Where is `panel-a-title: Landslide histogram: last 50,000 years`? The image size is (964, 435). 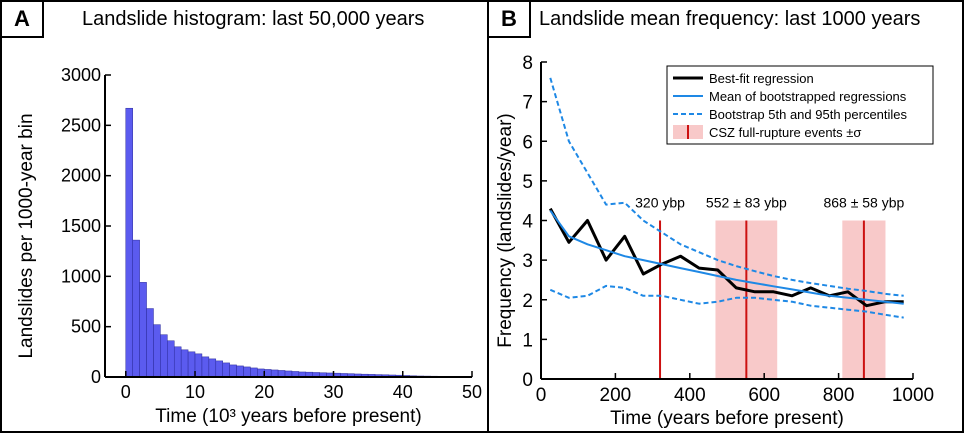
panel-a-title: Landslide histogram: last 50,000 years is located at coordinates (253, 19).